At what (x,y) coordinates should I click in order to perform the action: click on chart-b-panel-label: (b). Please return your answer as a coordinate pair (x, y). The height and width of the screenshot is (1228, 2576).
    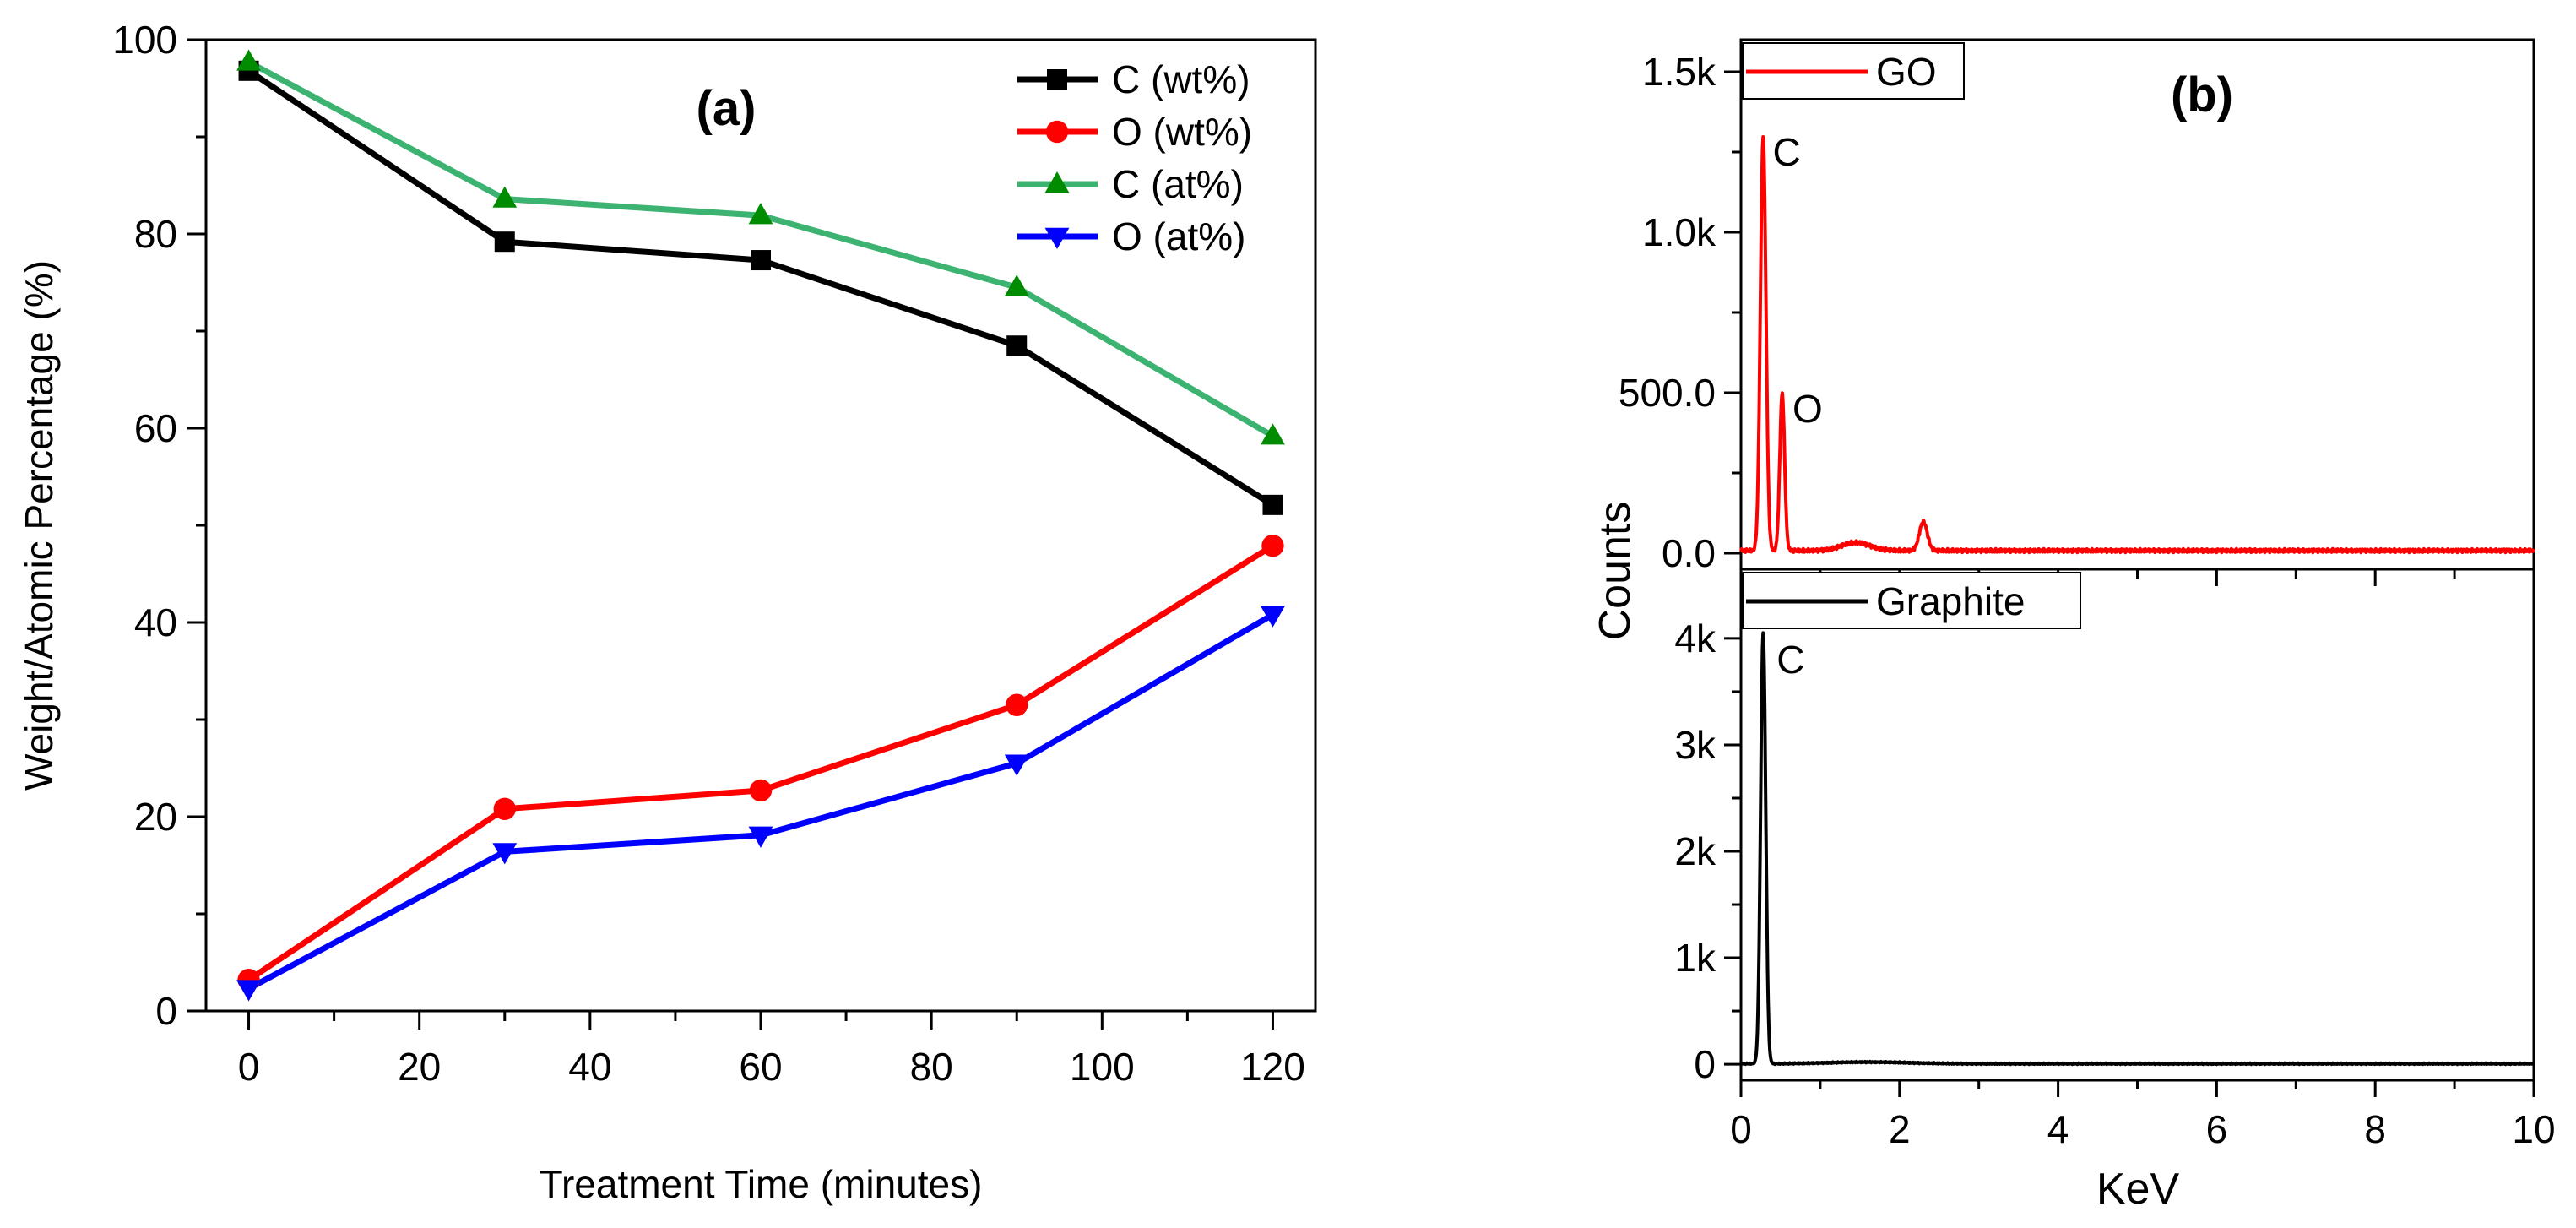
    Looking at the image, I should click on (2202, 95).